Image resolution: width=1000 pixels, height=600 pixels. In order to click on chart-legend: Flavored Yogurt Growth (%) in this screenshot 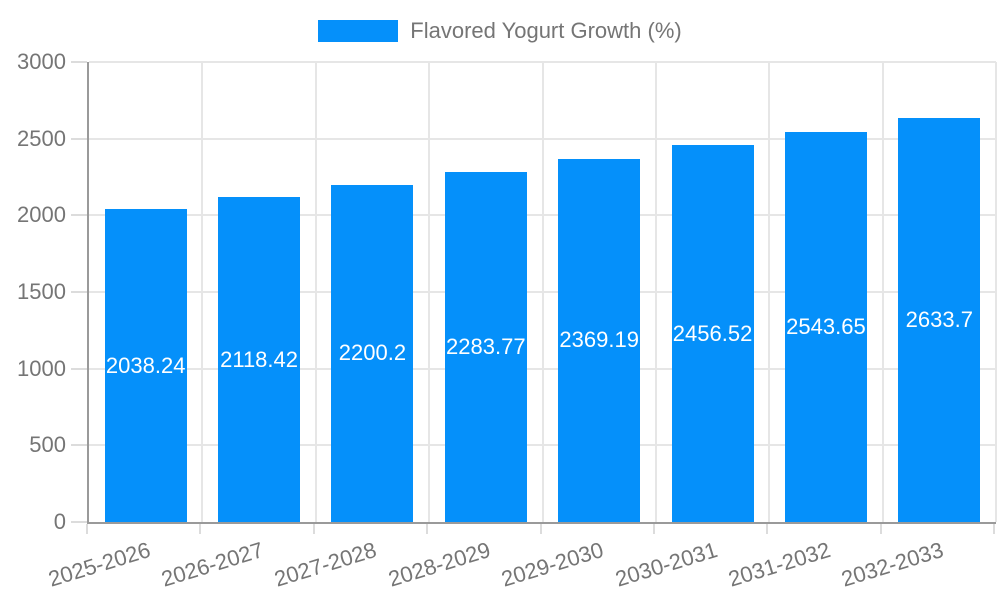, I will do `click(500, 31)`.